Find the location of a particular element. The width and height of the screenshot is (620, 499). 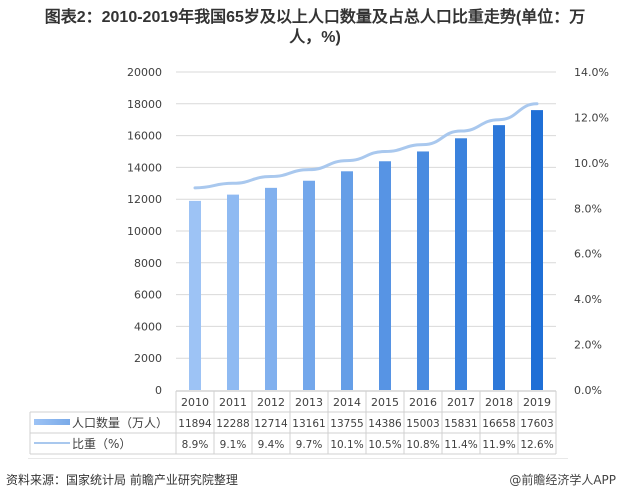

left-axis-tick-label: 20000 is located at coordinates (144, 72).